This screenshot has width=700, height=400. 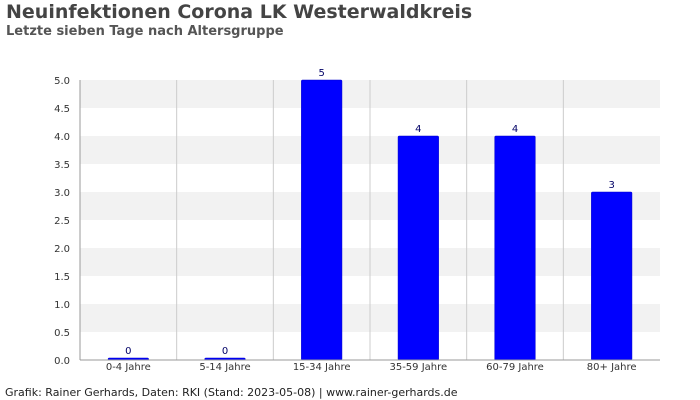 I want to click on x-tick-label: 80+ Jahre, so click(x=612, y=367).